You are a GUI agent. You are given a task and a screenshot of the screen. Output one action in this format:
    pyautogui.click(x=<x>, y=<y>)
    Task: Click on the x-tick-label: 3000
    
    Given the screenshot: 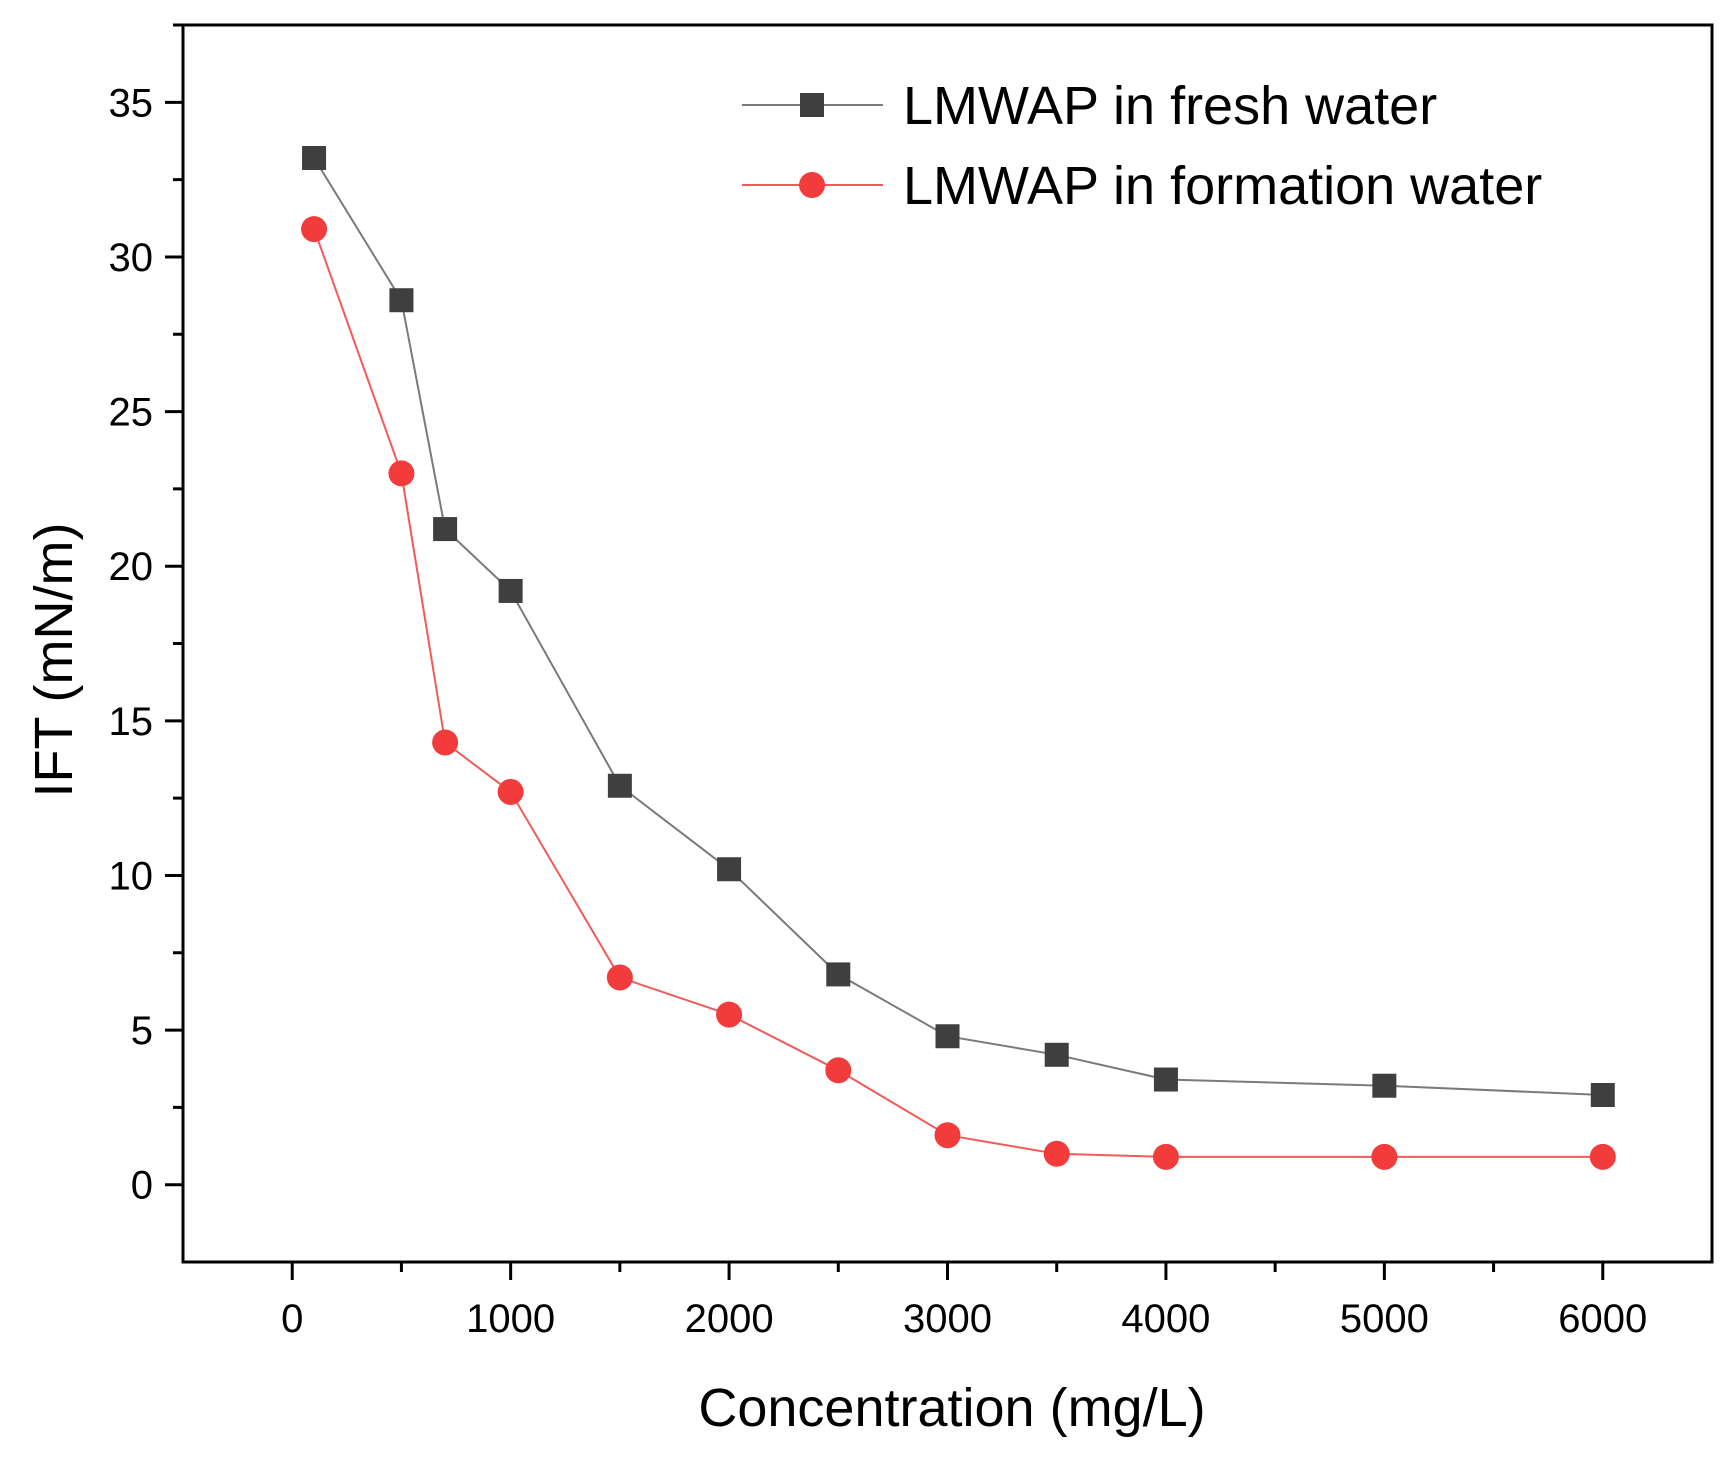 What is the action you would take?
    pyautogui.click(x=947, y=1319)
    